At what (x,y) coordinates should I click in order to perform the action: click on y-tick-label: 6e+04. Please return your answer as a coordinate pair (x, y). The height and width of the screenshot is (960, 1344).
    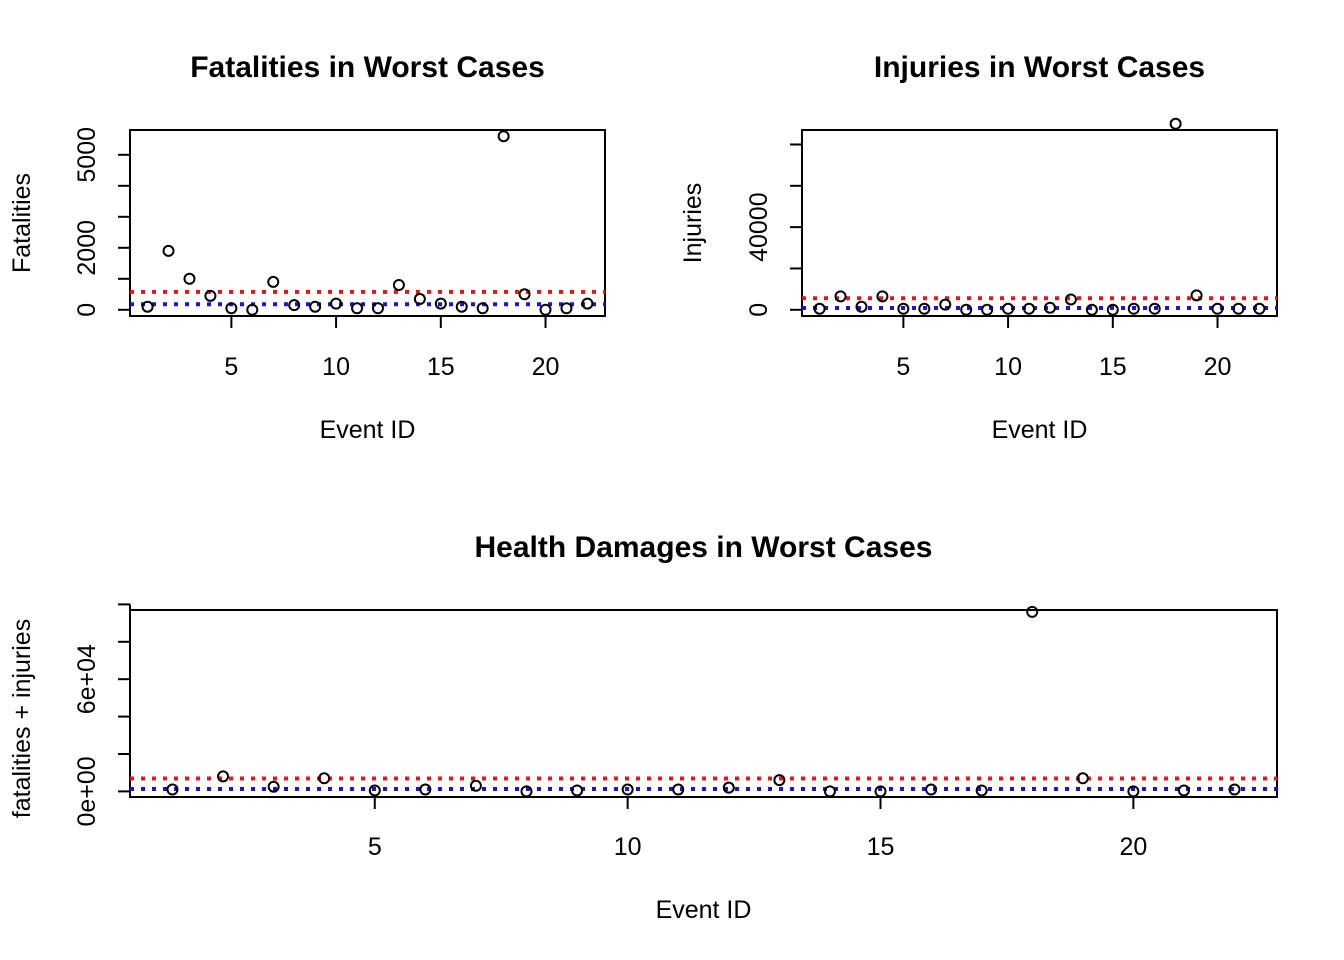
    Looking at the image, I should click on (87, 679).